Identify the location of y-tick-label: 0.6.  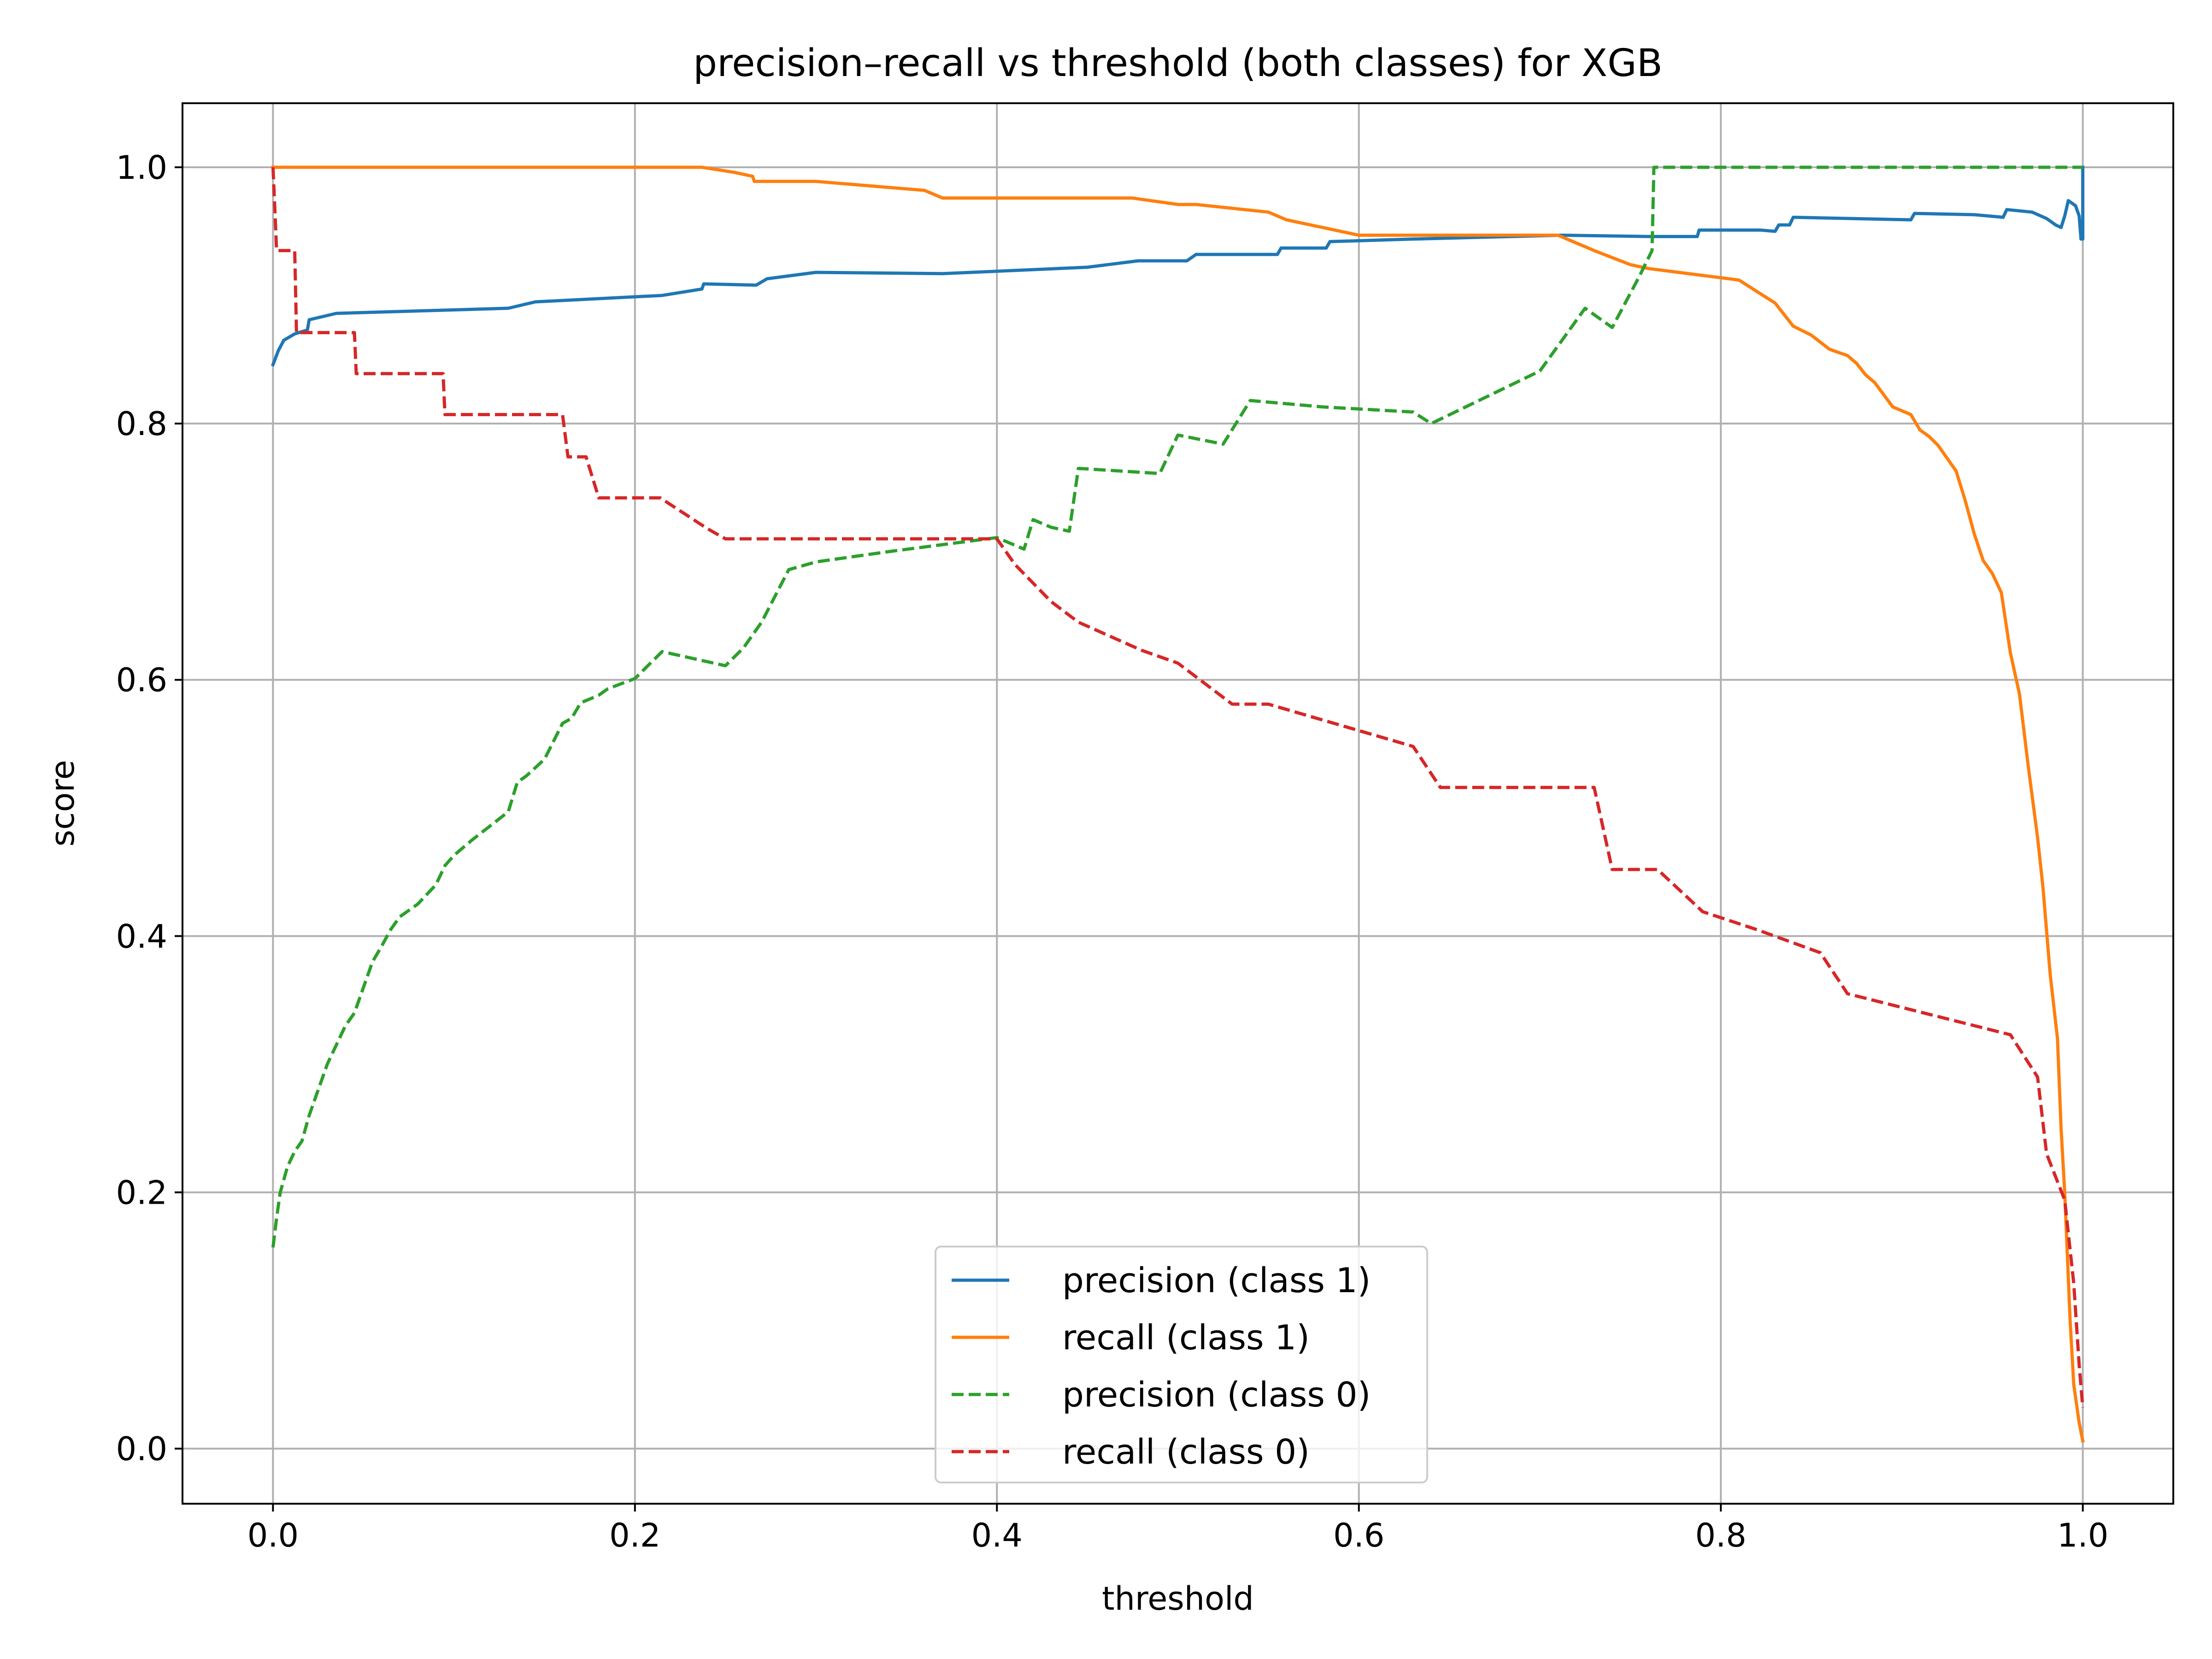
(141, 680).